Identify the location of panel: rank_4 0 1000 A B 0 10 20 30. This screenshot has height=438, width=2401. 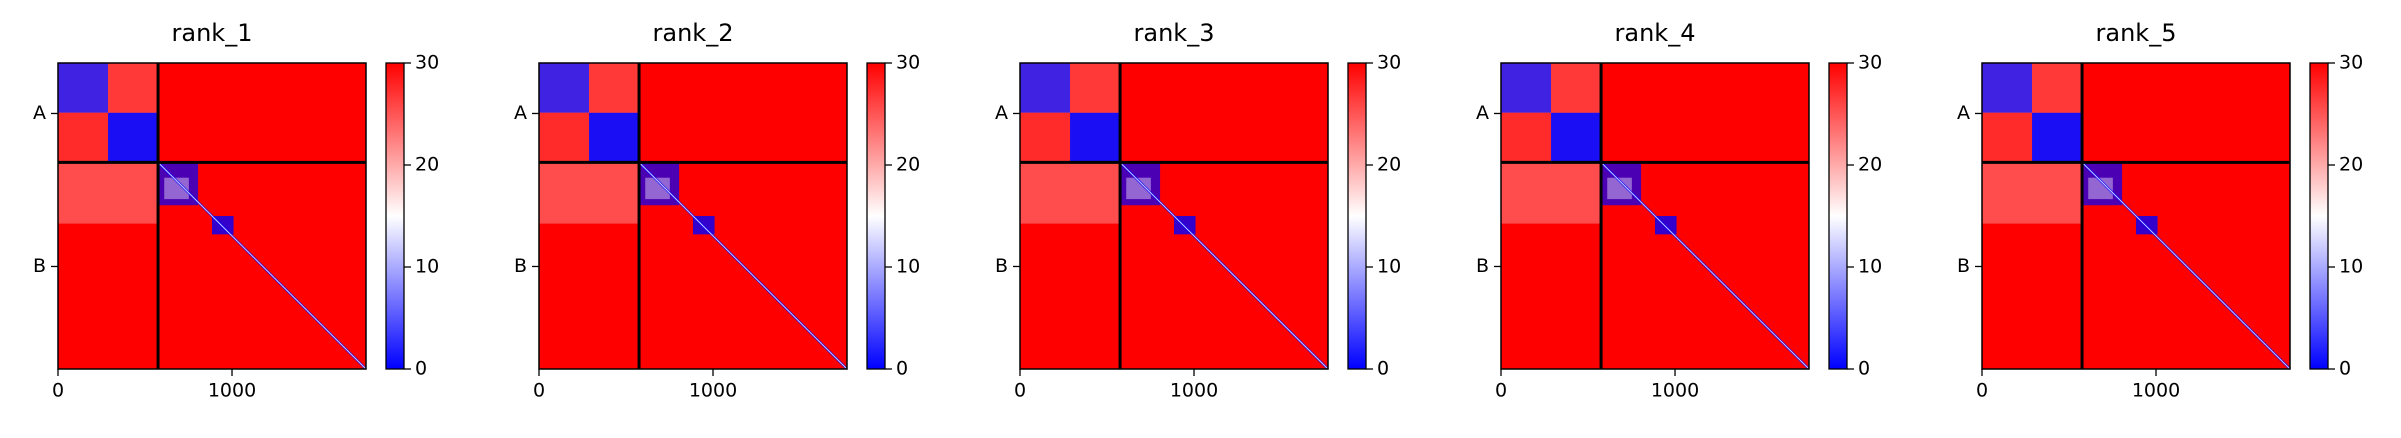
(1679, 210).